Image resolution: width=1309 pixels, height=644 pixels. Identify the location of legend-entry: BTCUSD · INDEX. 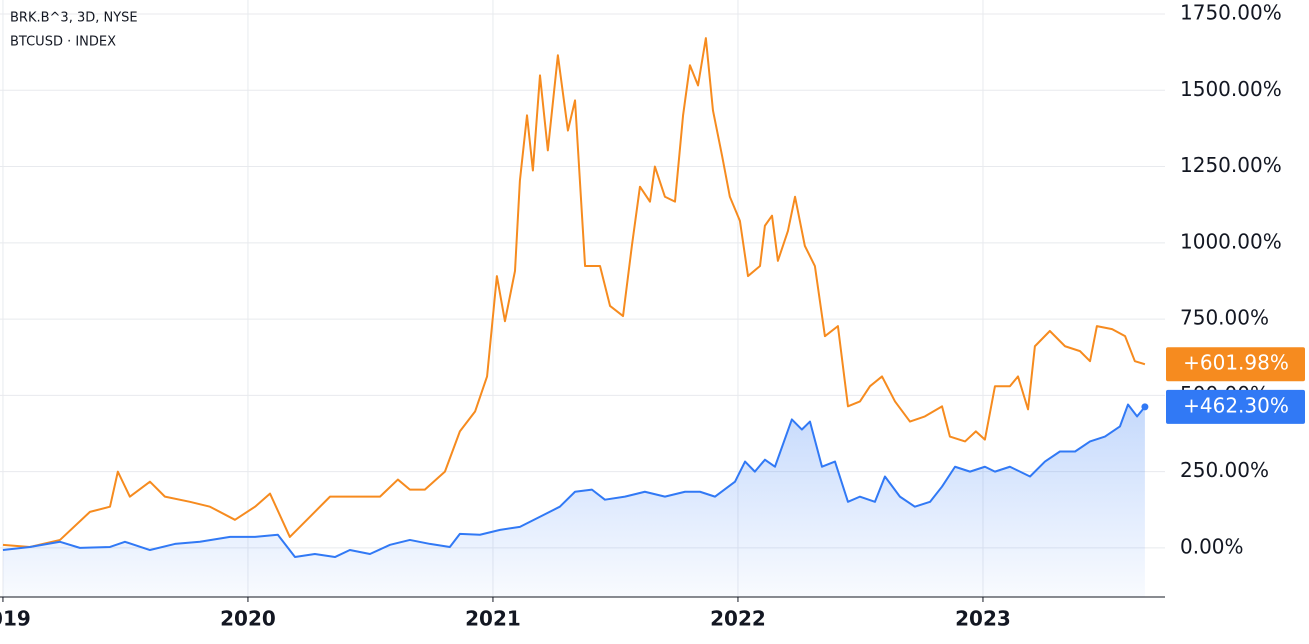
(63, 42).